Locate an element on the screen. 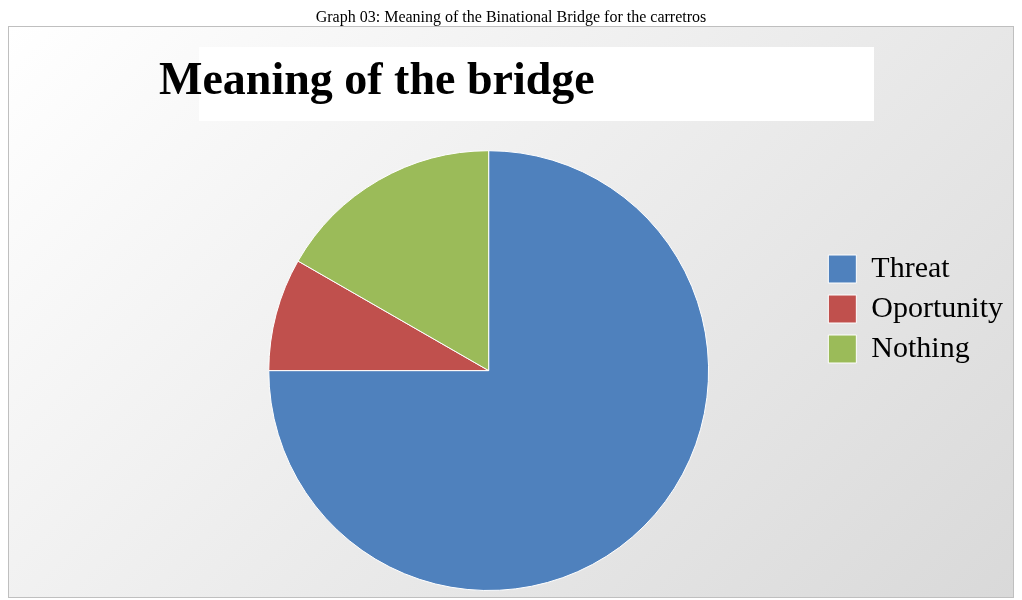 This screenshot has width=1022, height=600. legend-label: Nothing is located at coordinates (920, 346).